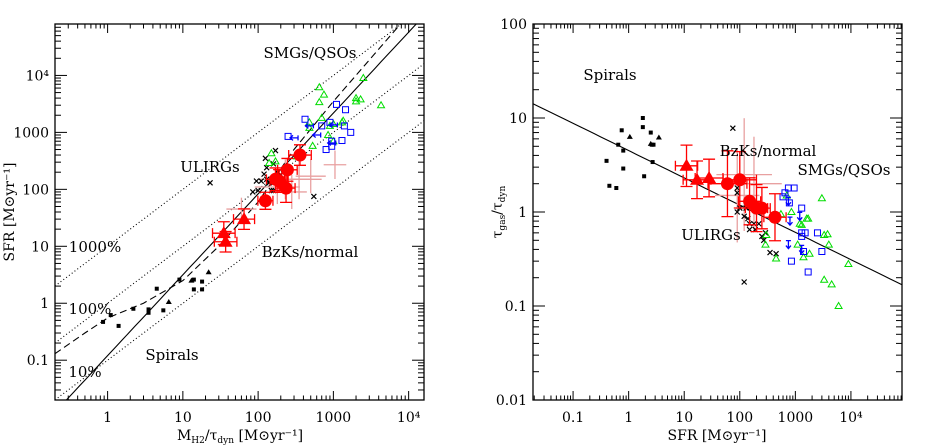  I want to click on annotation-label: ULIRGs, so click(210, 167).